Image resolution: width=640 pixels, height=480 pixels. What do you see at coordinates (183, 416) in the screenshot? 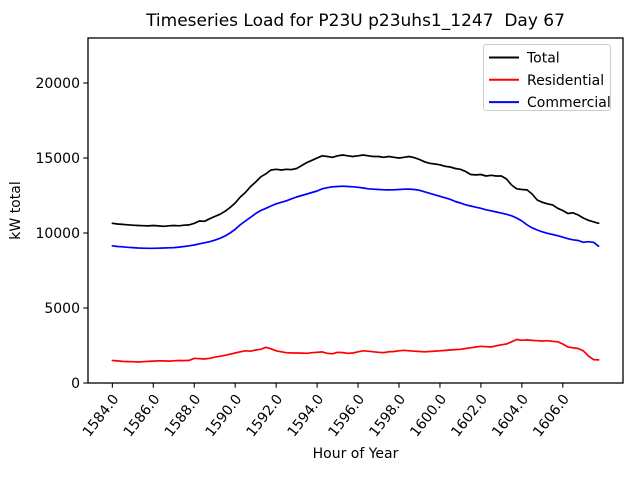
I see `x-tick-label: 1588.0` at bounding box center [183, 416].